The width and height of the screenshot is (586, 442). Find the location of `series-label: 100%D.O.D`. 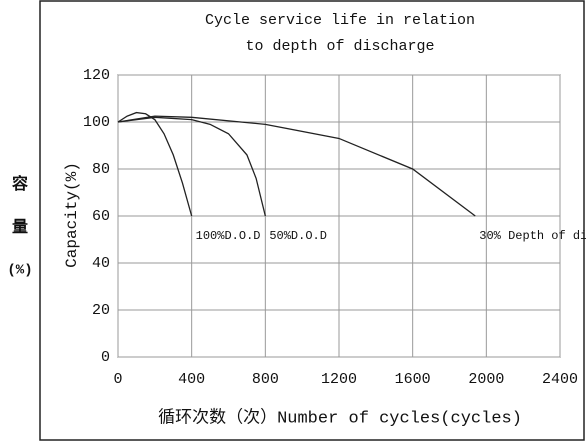

series-label: 100%D.O.D is located at coordinates (228, 236).